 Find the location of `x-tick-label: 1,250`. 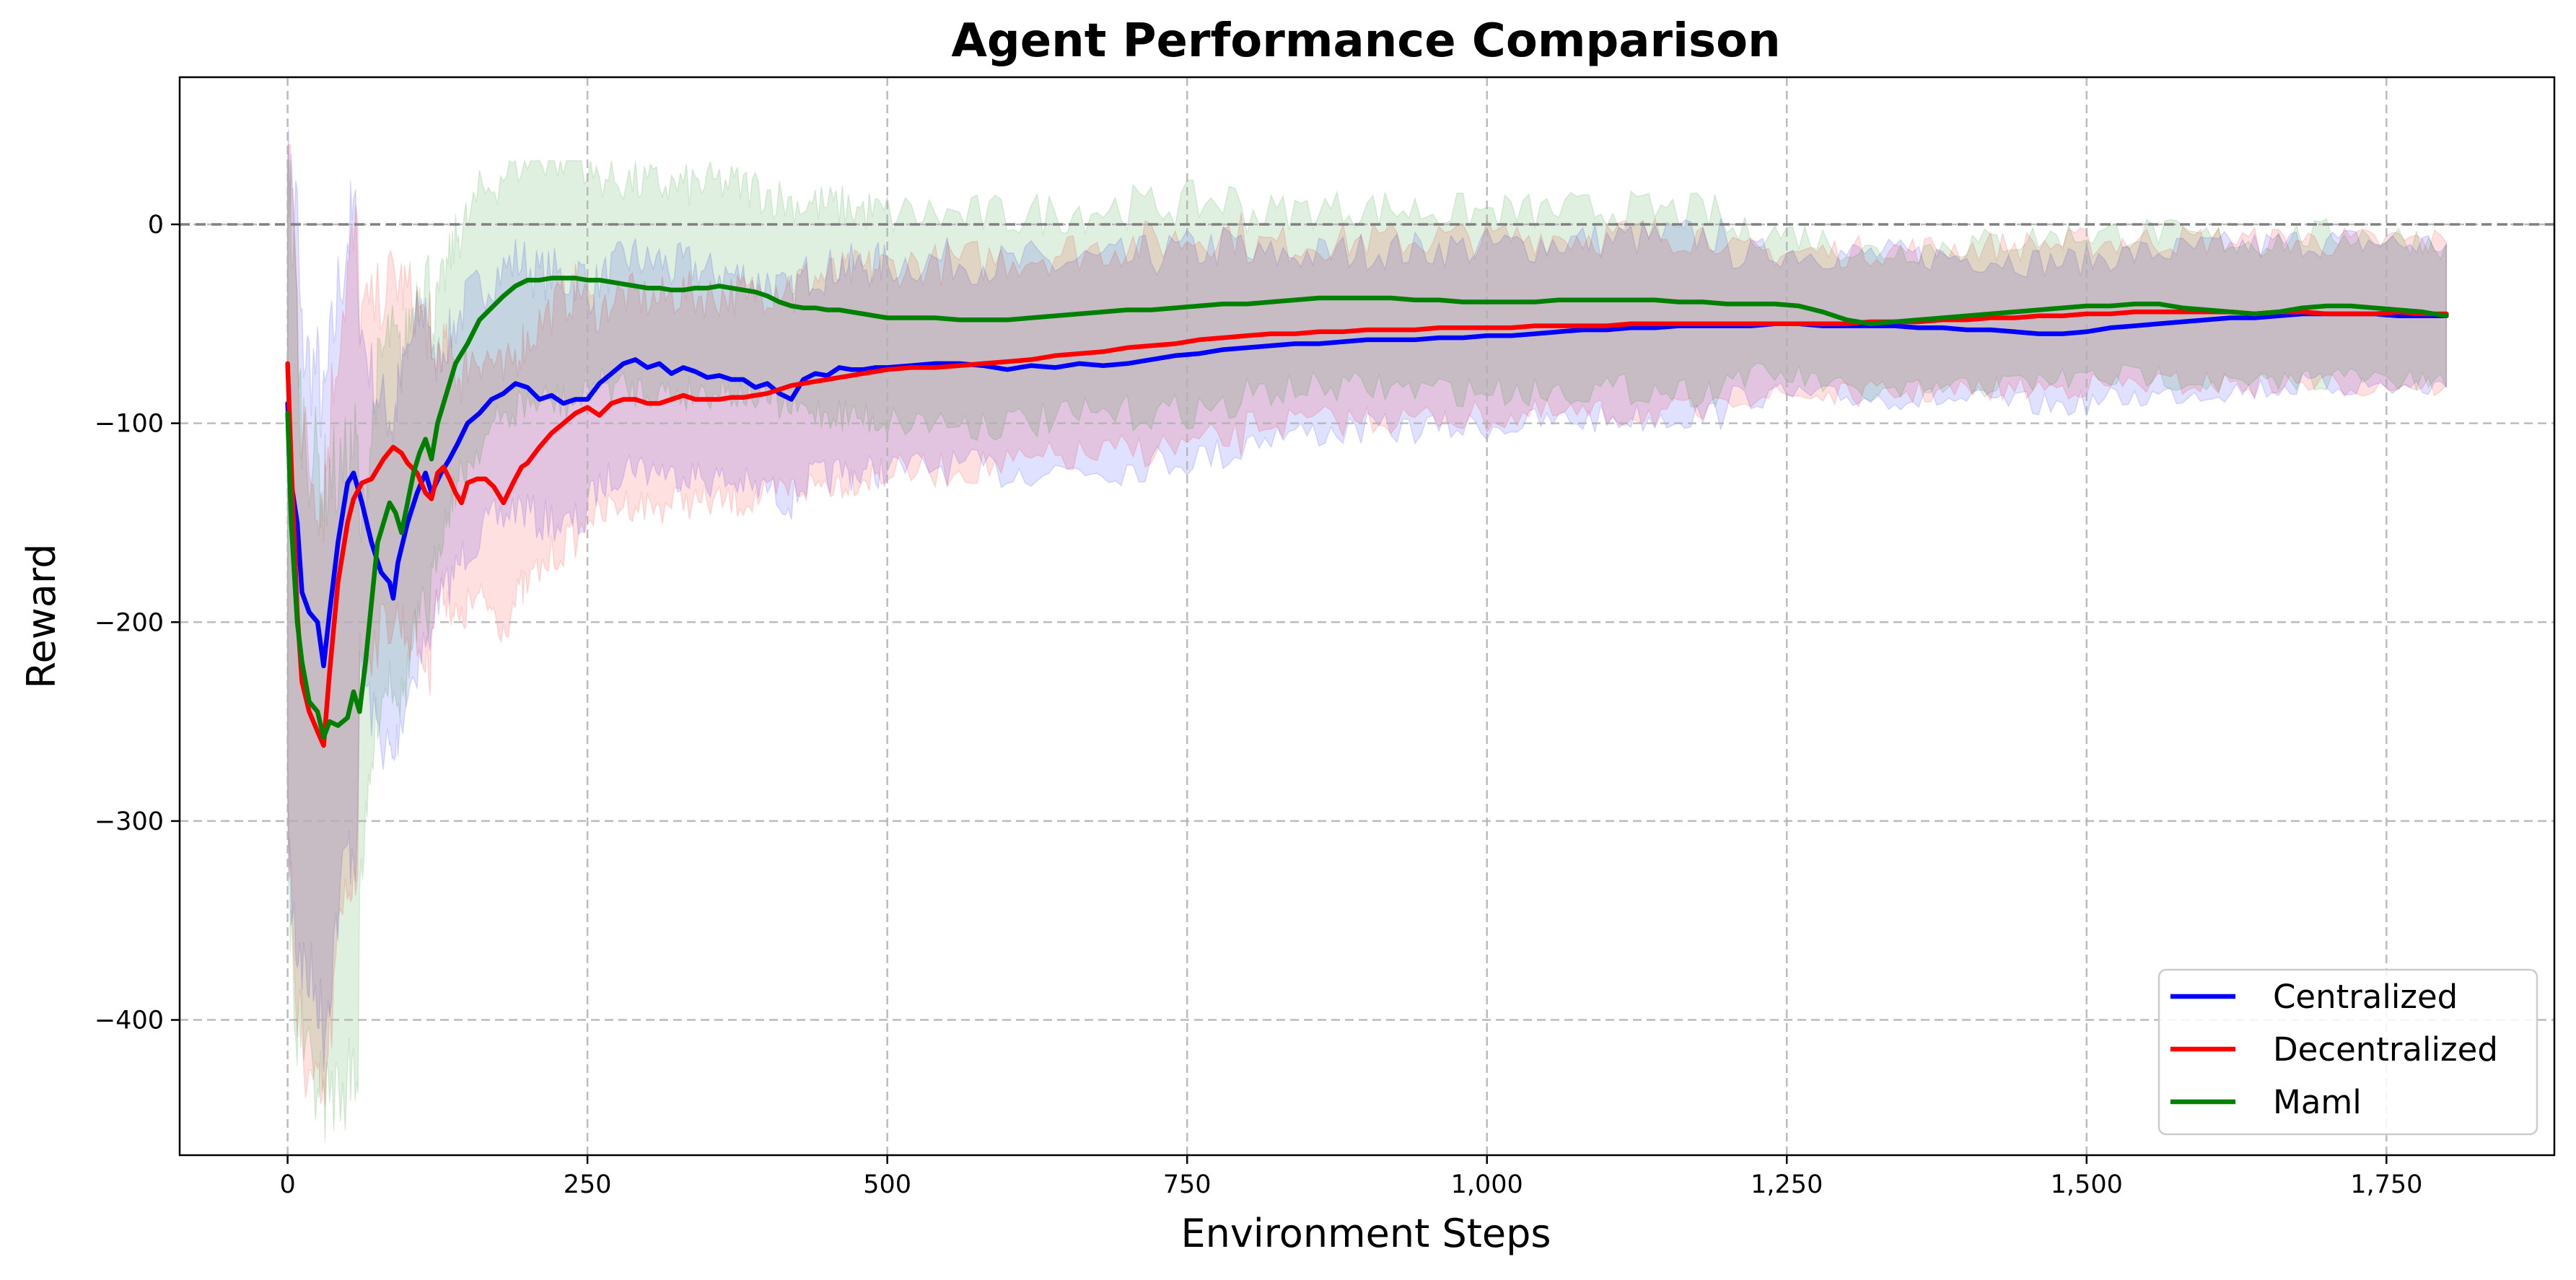

x-tick-label: 1,250 is located at coordinates (1787, 1184).